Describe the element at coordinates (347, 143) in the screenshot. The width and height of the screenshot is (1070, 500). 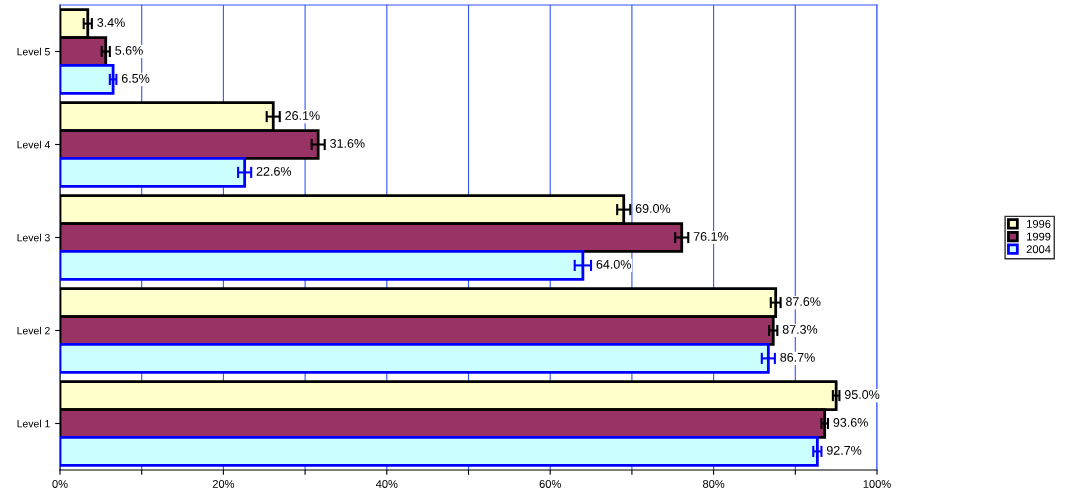
I see `data-label: 31.6%` at that location.